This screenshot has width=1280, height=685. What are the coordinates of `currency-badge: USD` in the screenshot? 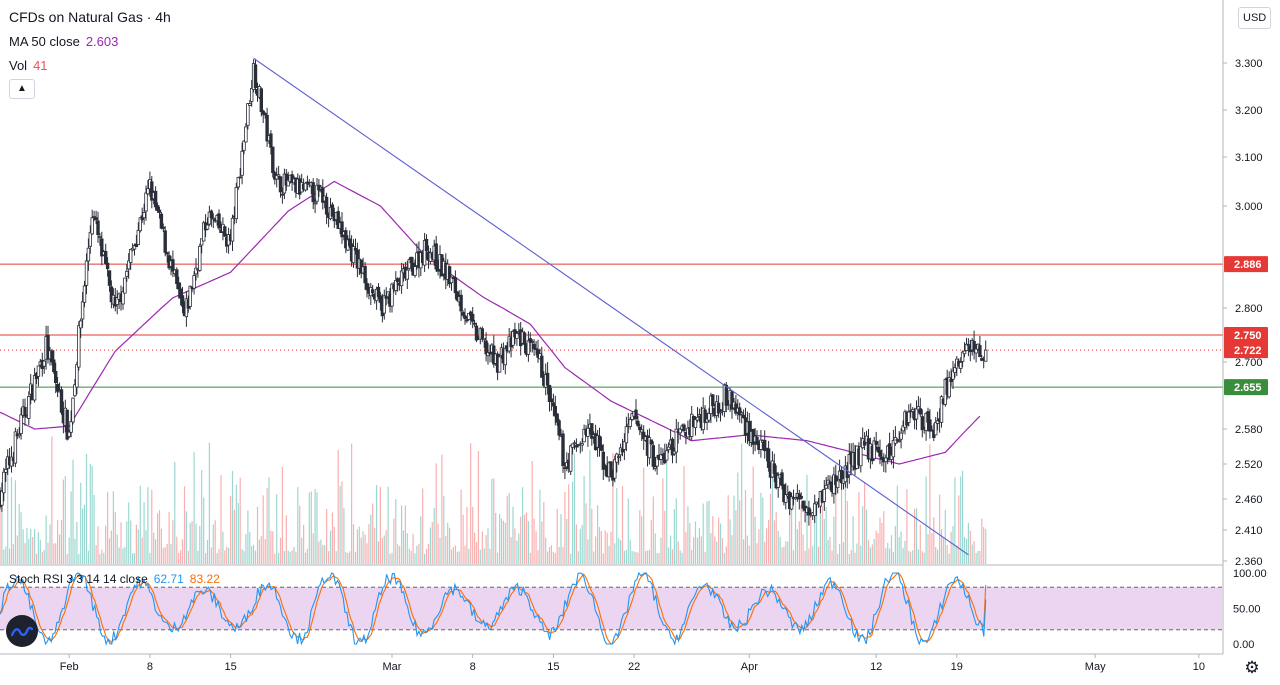 It's located at (1255, 18).